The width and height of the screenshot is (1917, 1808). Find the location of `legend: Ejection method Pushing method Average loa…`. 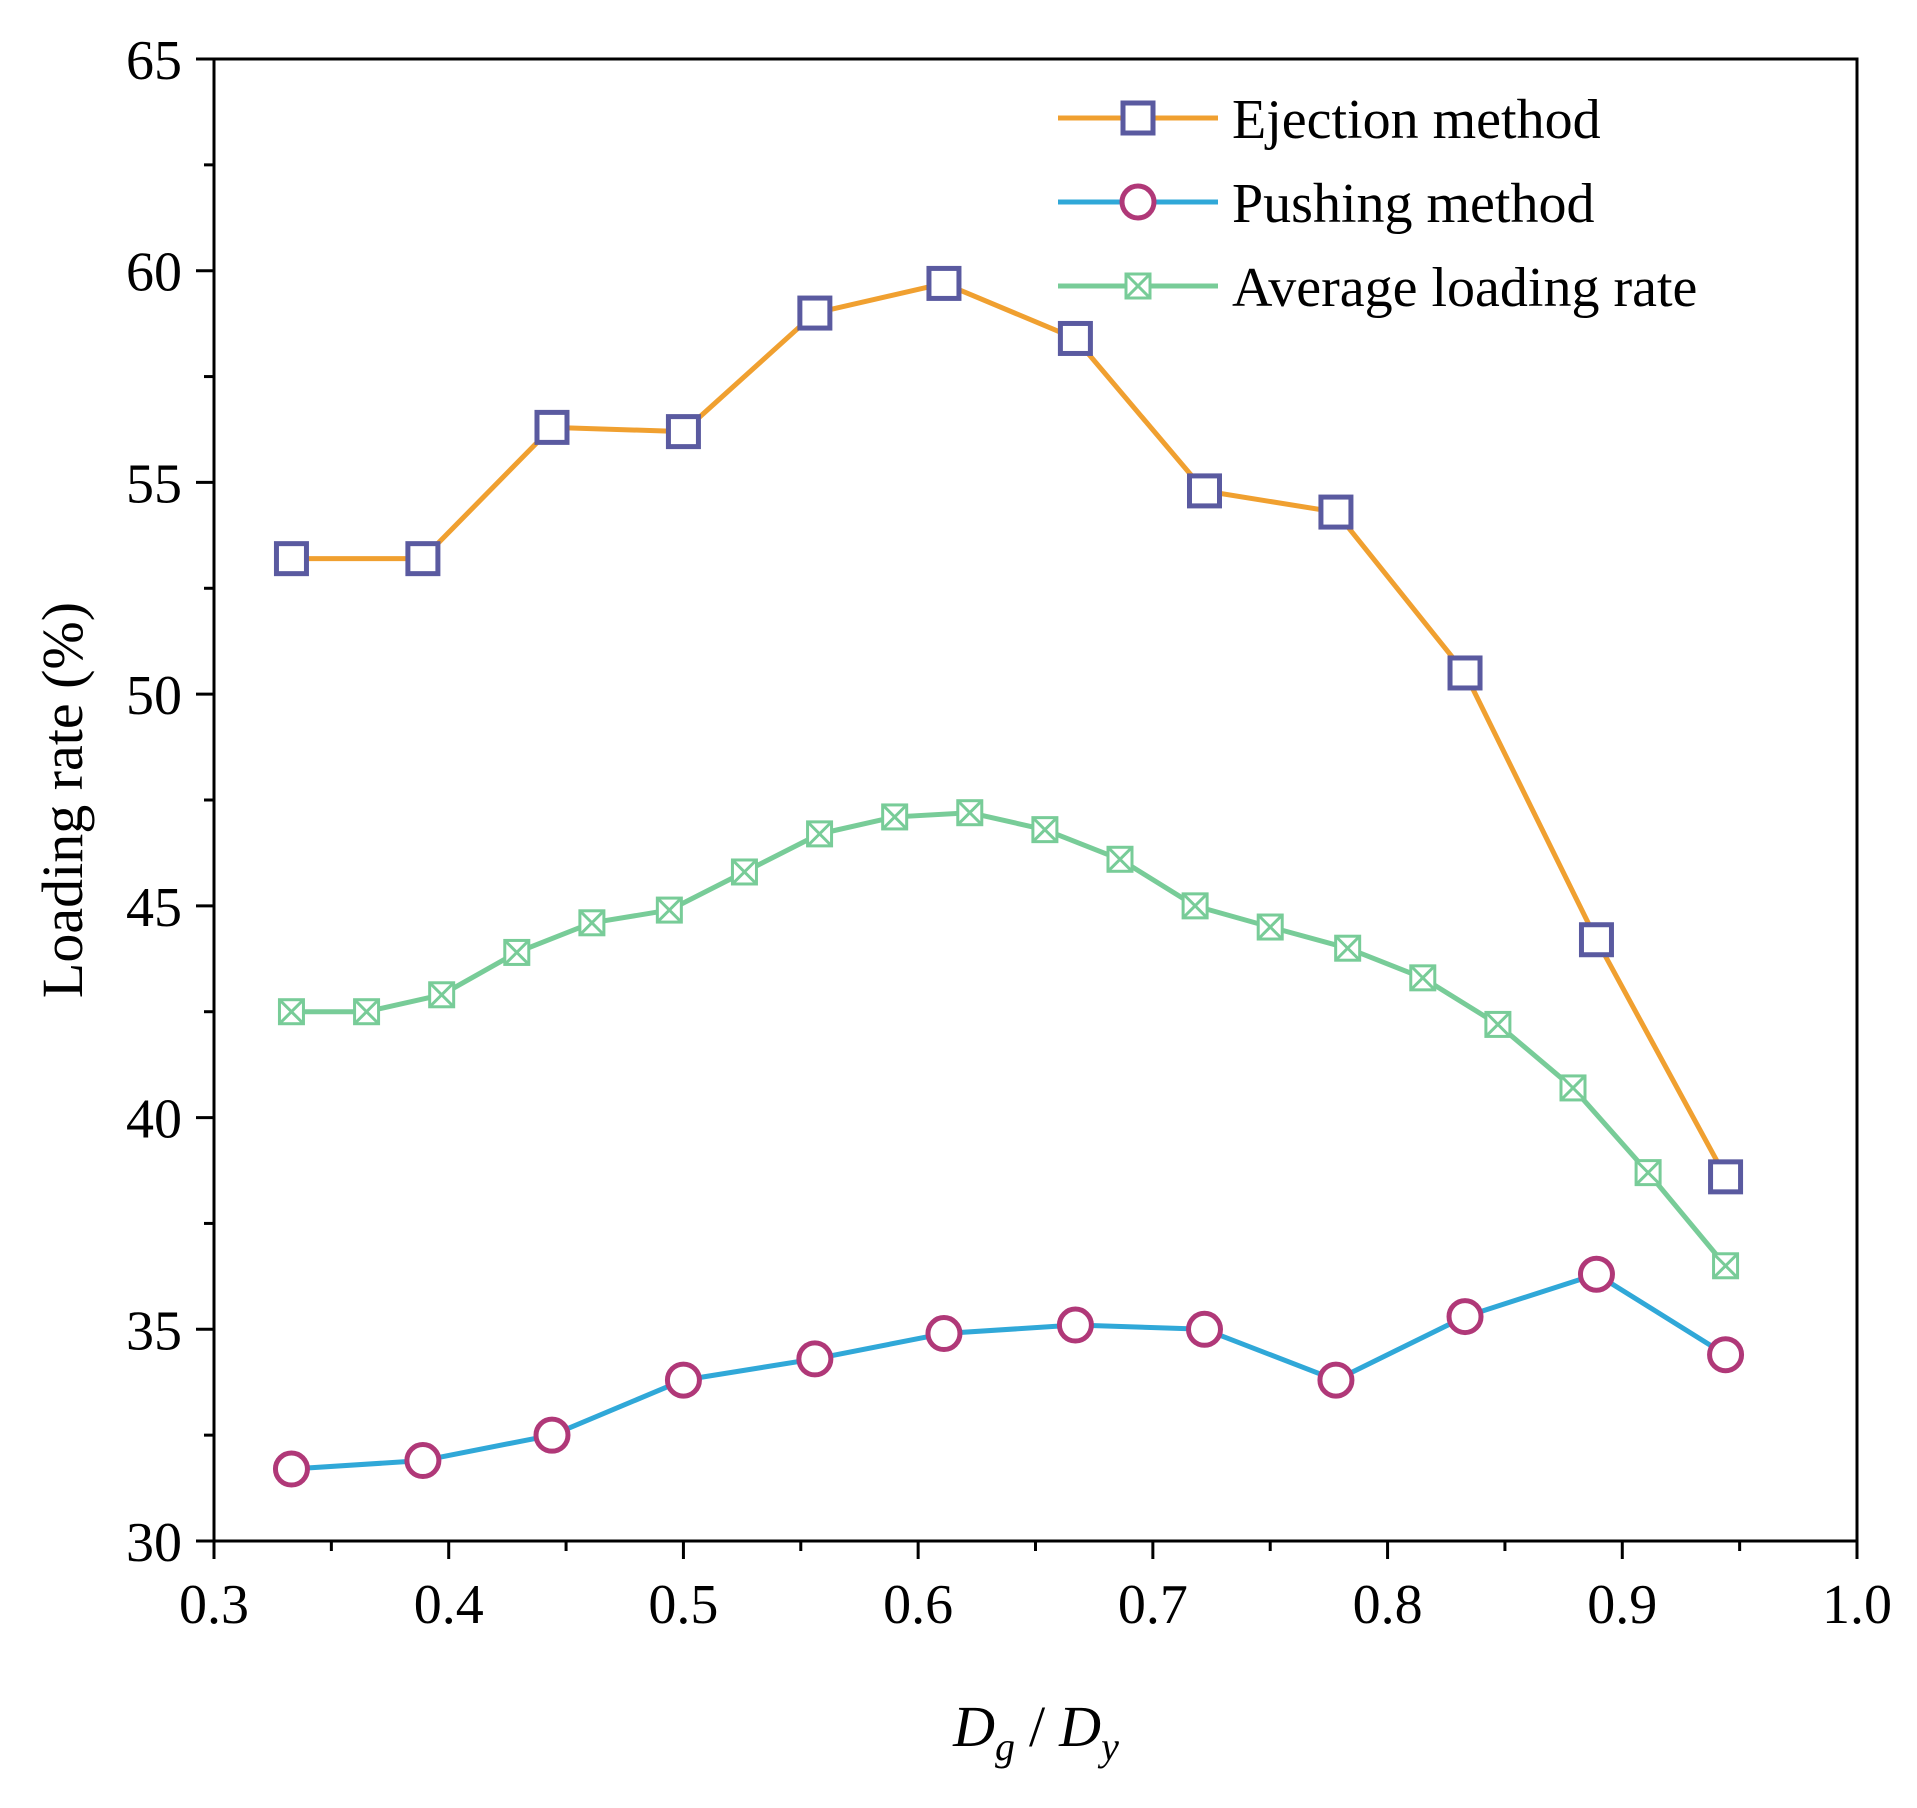

legend: Ejection method Pushing method Average loa… is located at coordinates (1377, 204).